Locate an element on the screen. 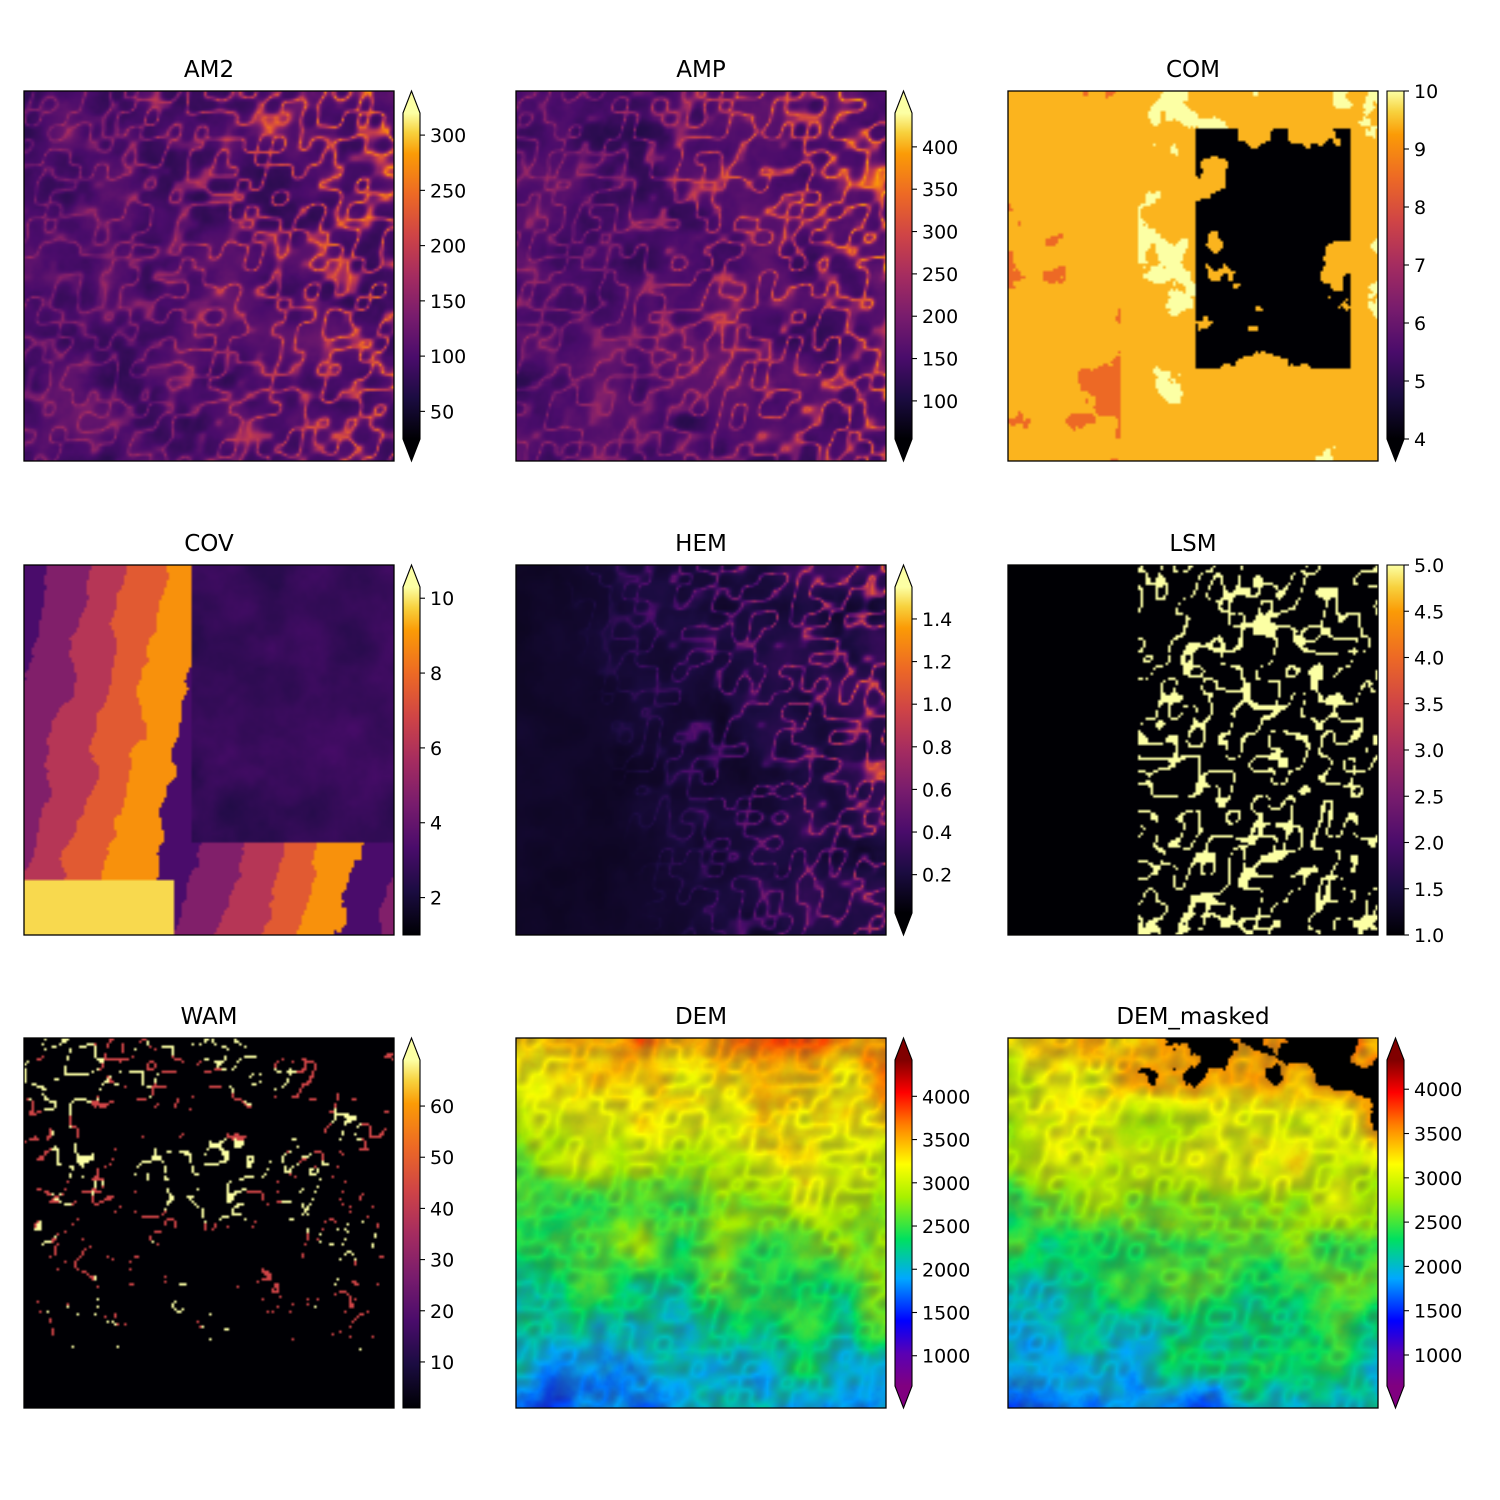  colorbar-tick-label: 5.0 is located at coordinates (1429, 566).